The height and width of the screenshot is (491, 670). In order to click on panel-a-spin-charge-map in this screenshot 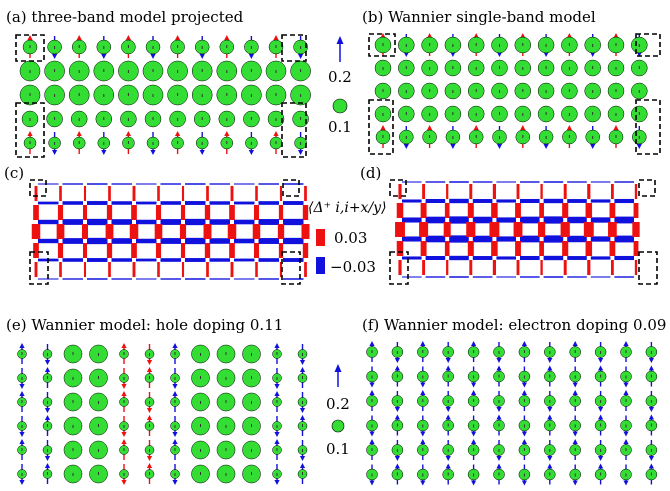, I will do `click(163, 96)`.